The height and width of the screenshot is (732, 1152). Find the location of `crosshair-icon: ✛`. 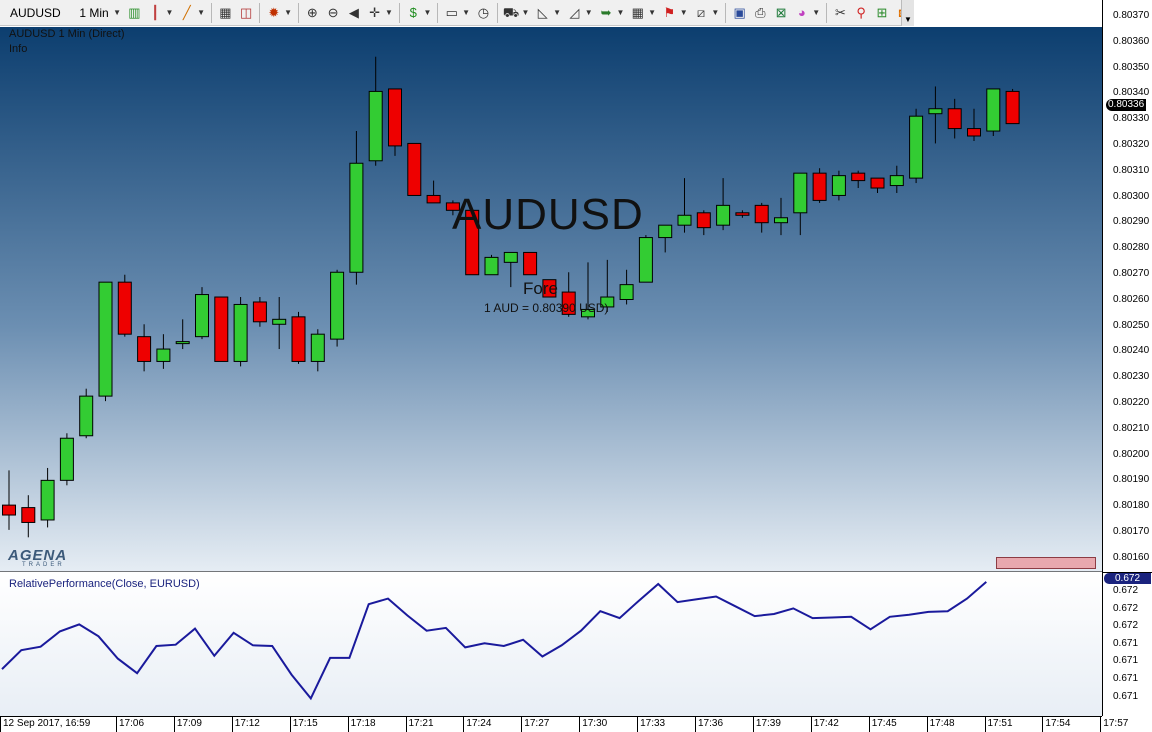

crosshair-icon: ✛ is located at coordinates (375, 12).